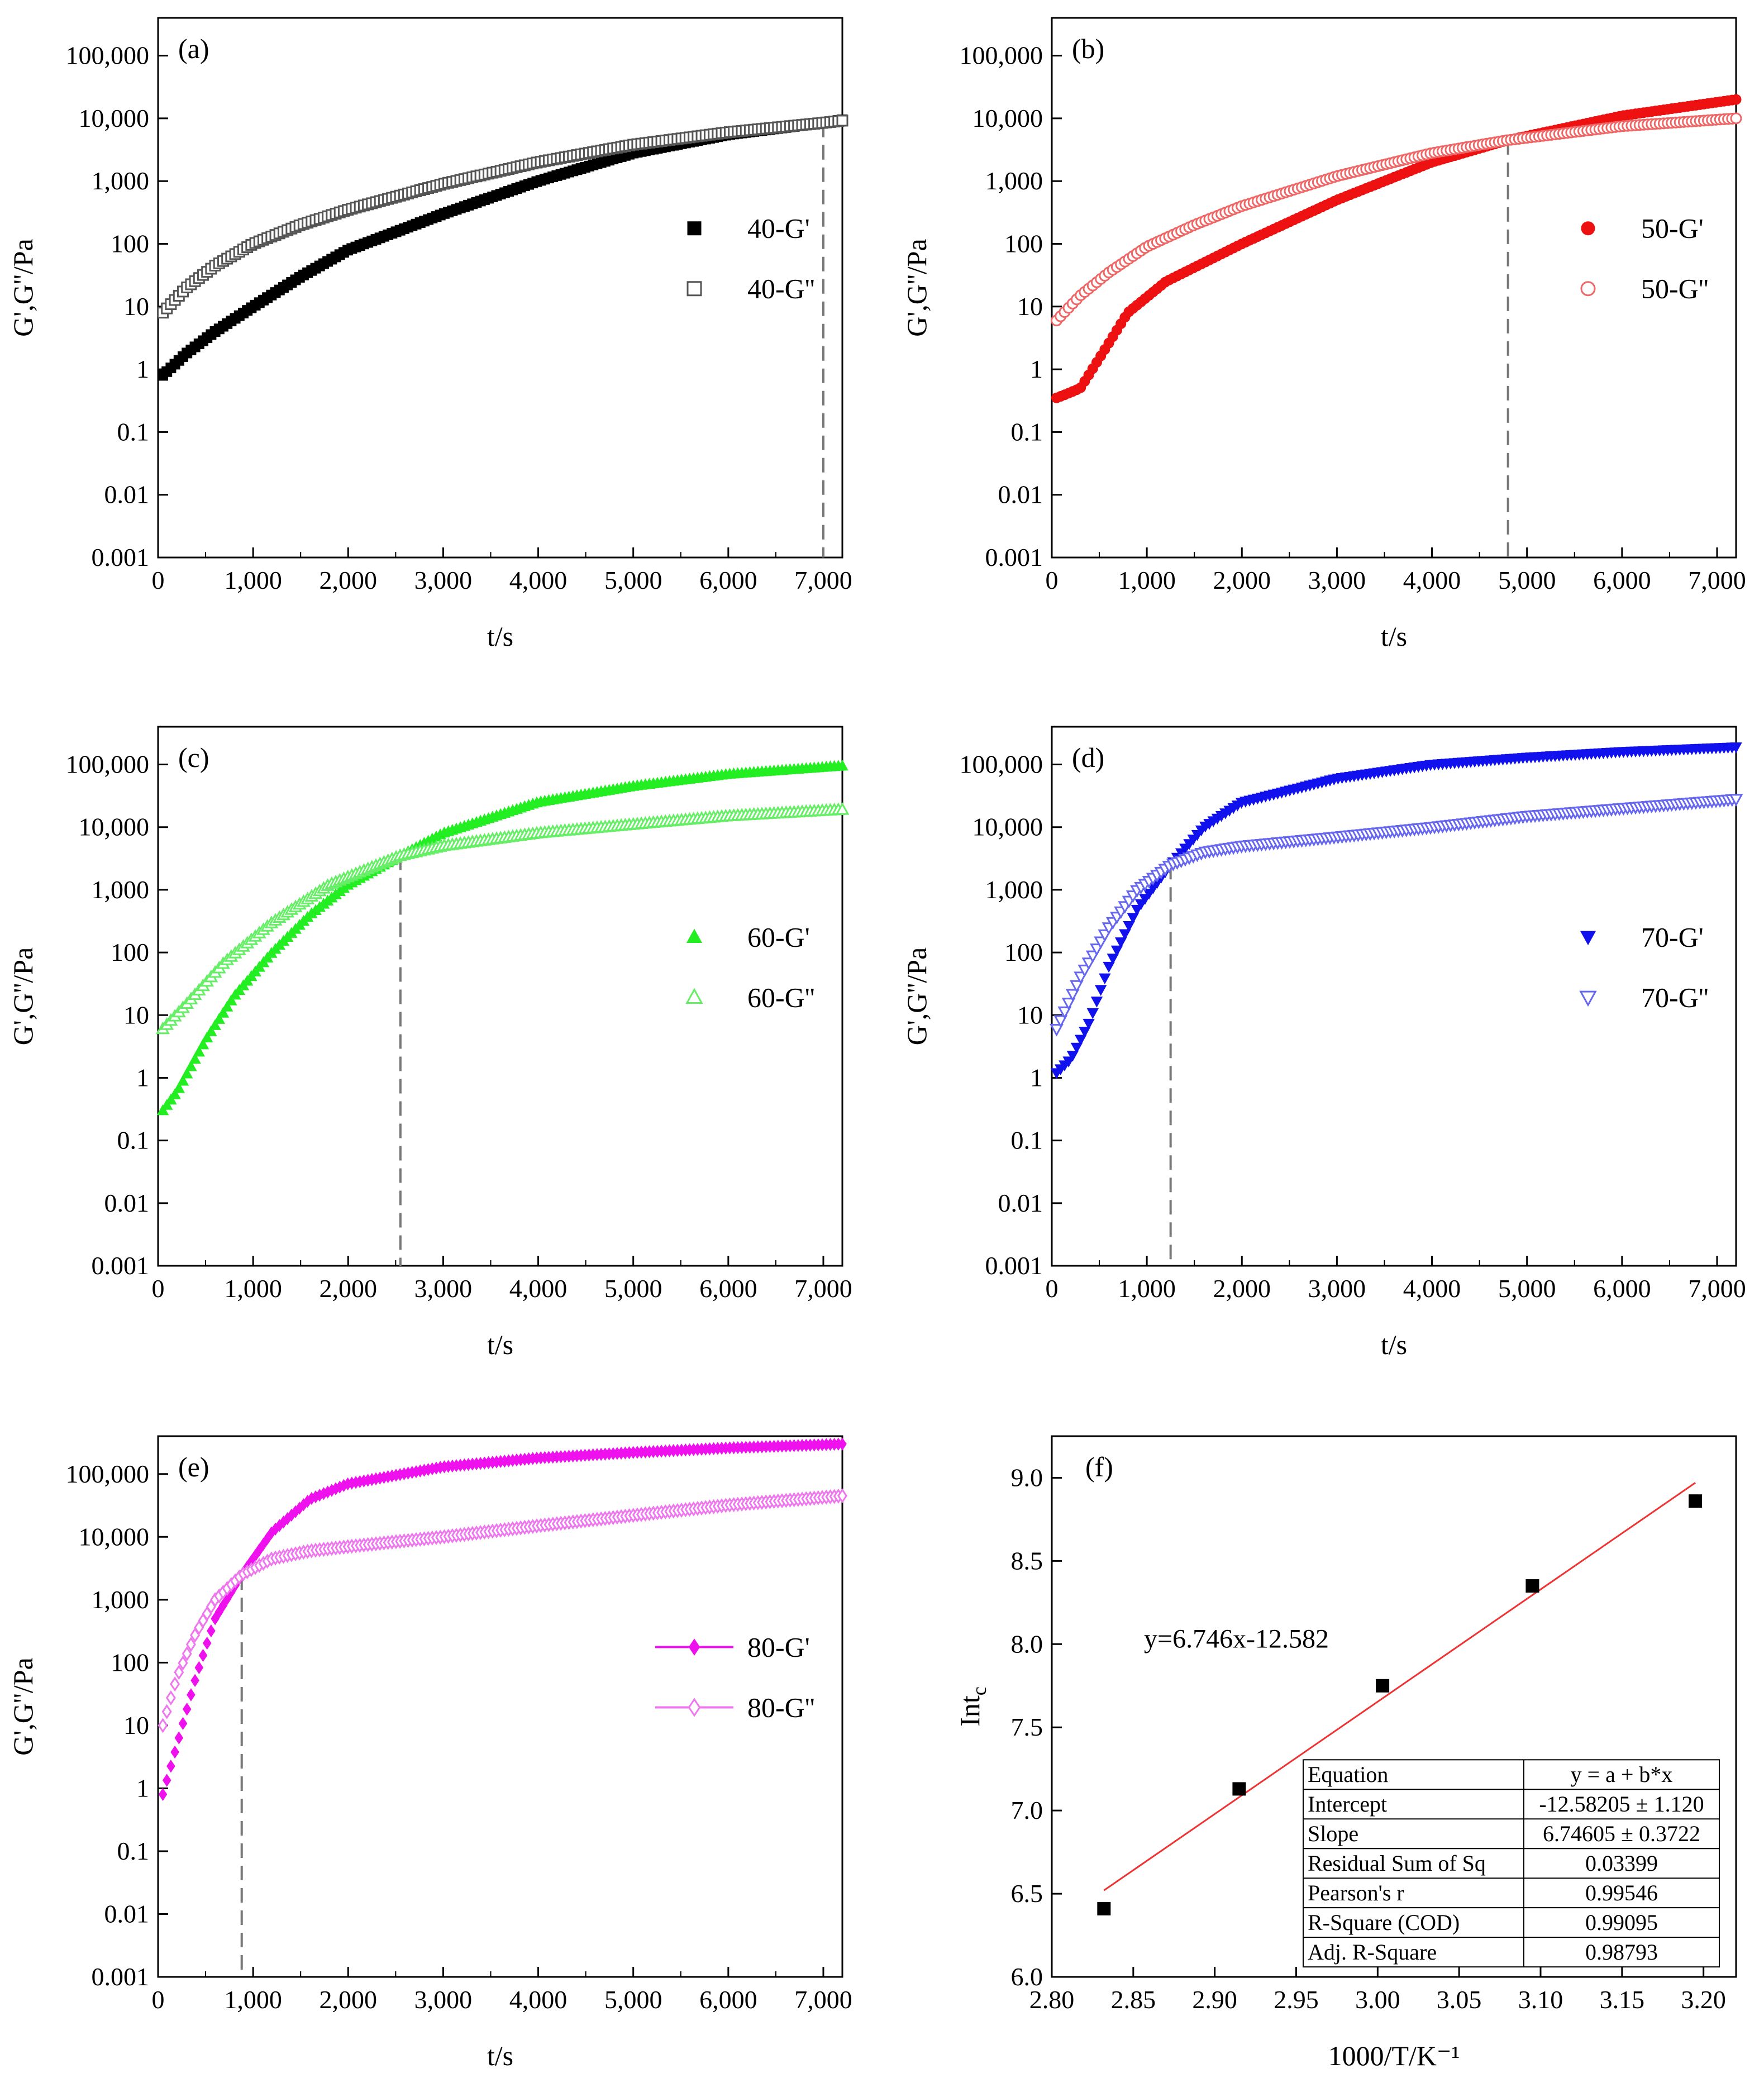  What do you see at coordinates (1088, 48) in the screenshot?
I see `panel-label: (b)` at bounding box center [1088, 48].